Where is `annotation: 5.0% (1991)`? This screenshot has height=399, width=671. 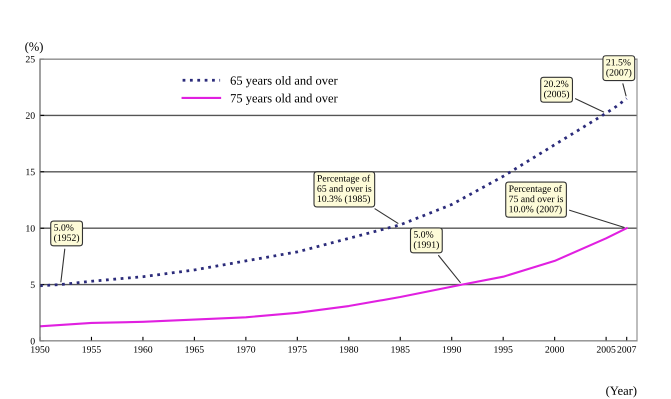 annotation: 5.0% (1991) is located at coordinates (426, 240).